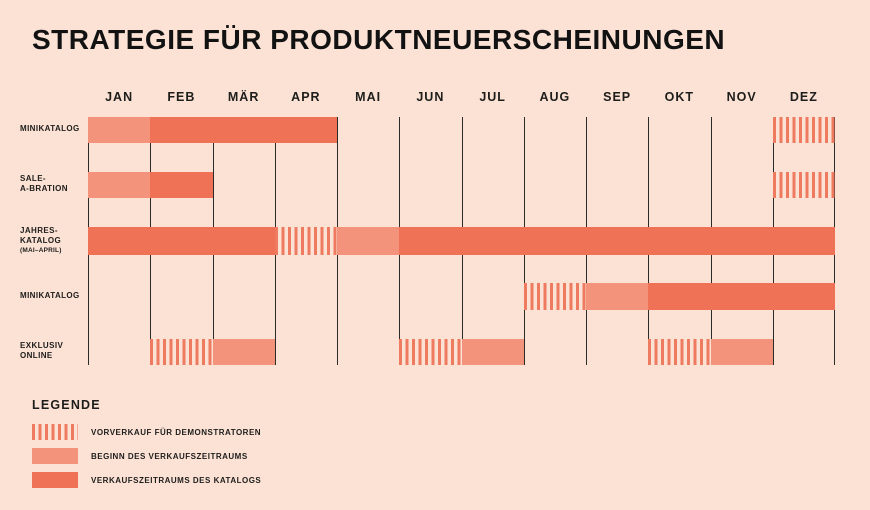  What do you see at coordinates (243, 97) in the screenshot?
I see `month-label: MÄR` at bounding box center [243, 97].